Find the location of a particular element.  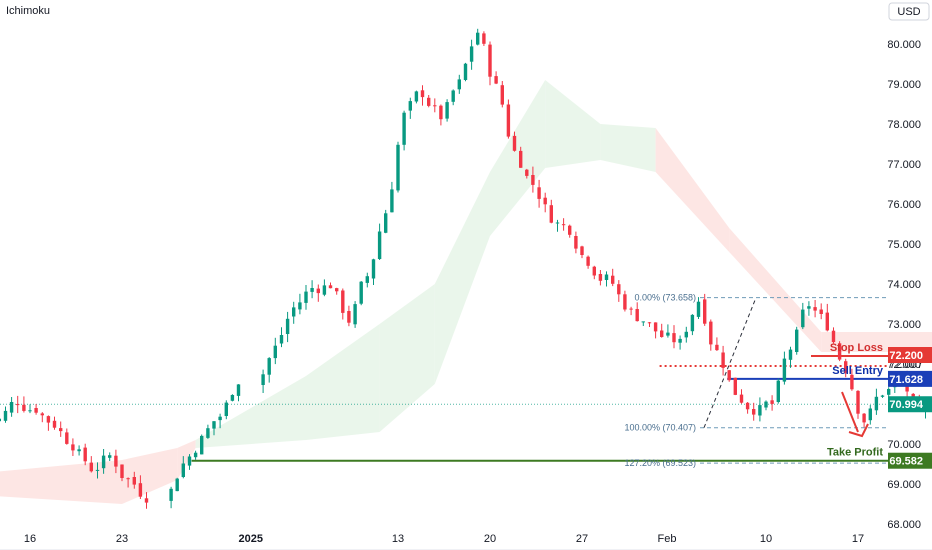

x-axis: 16 23 2025 13 20 27 Feb 10 17 is located at coordinates (444, 539).